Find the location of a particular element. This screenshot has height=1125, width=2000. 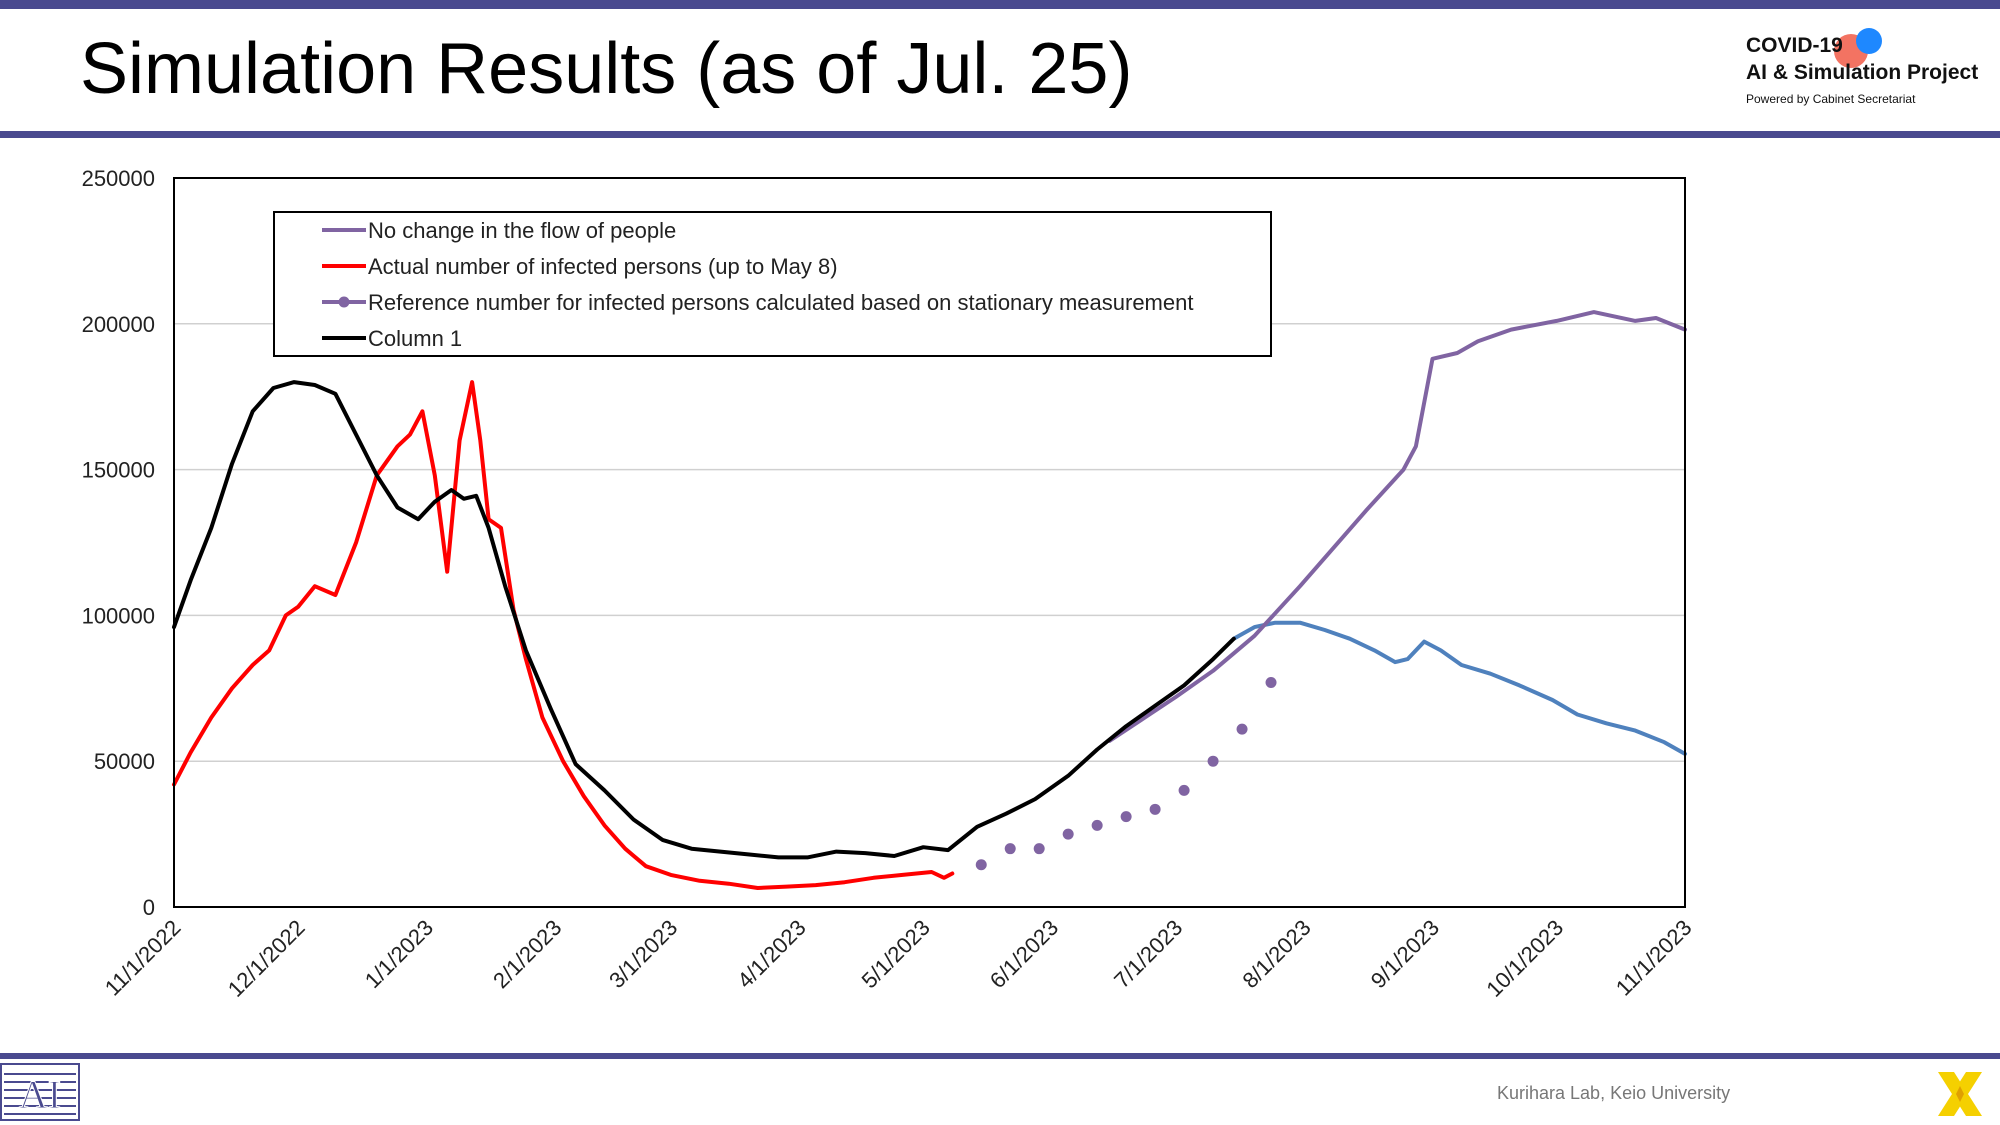

x-tick-label: 2/1/2023 is located at coordinates (527, 954).